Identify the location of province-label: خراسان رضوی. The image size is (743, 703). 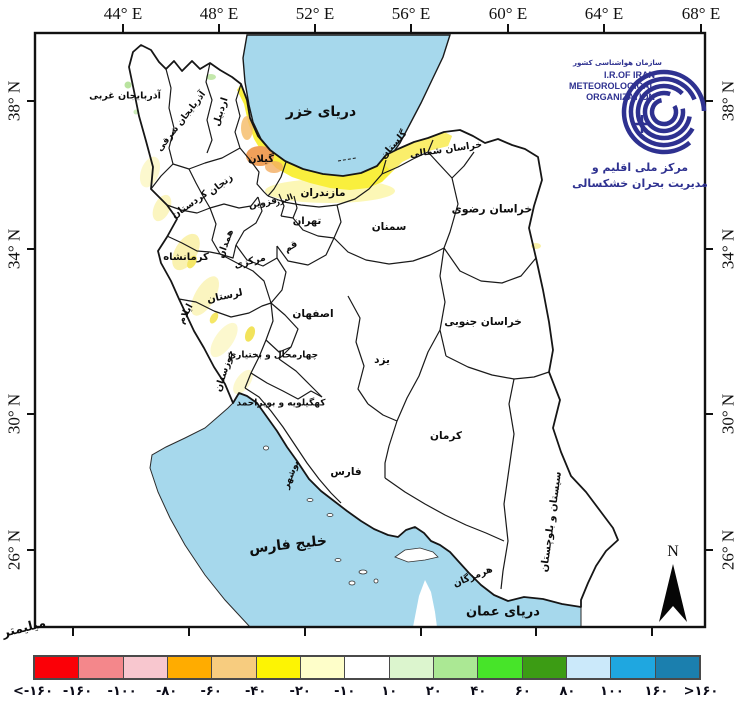
(492, 209).